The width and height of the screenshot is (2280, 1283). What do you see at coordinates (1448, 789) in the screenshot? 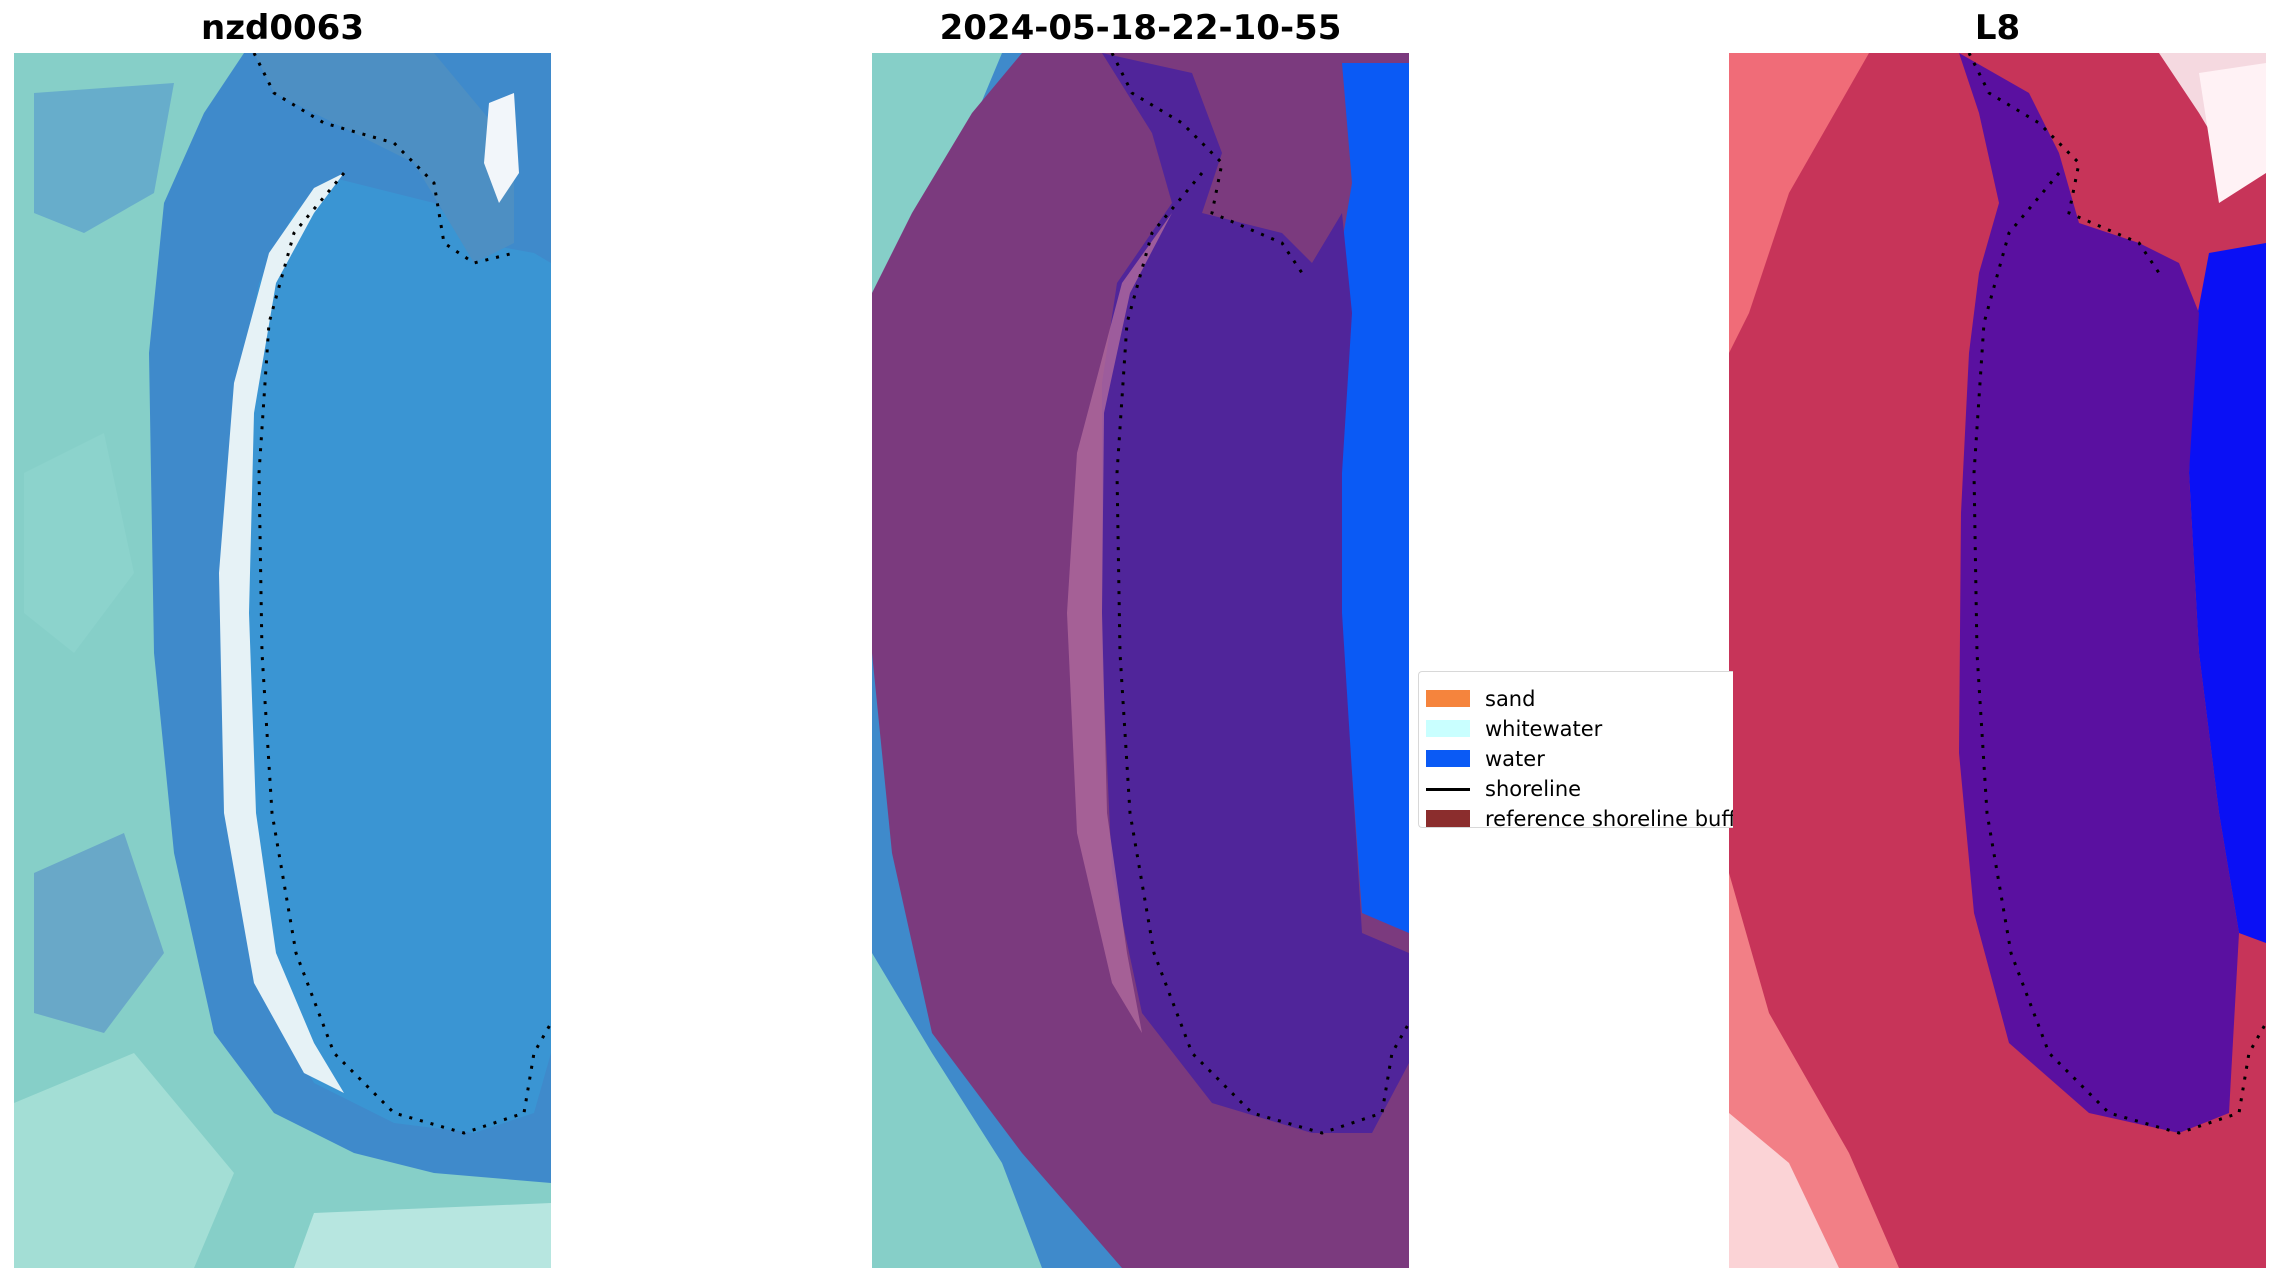
I see `shoreline-line-swatch` at bounding box center [1448, 789].